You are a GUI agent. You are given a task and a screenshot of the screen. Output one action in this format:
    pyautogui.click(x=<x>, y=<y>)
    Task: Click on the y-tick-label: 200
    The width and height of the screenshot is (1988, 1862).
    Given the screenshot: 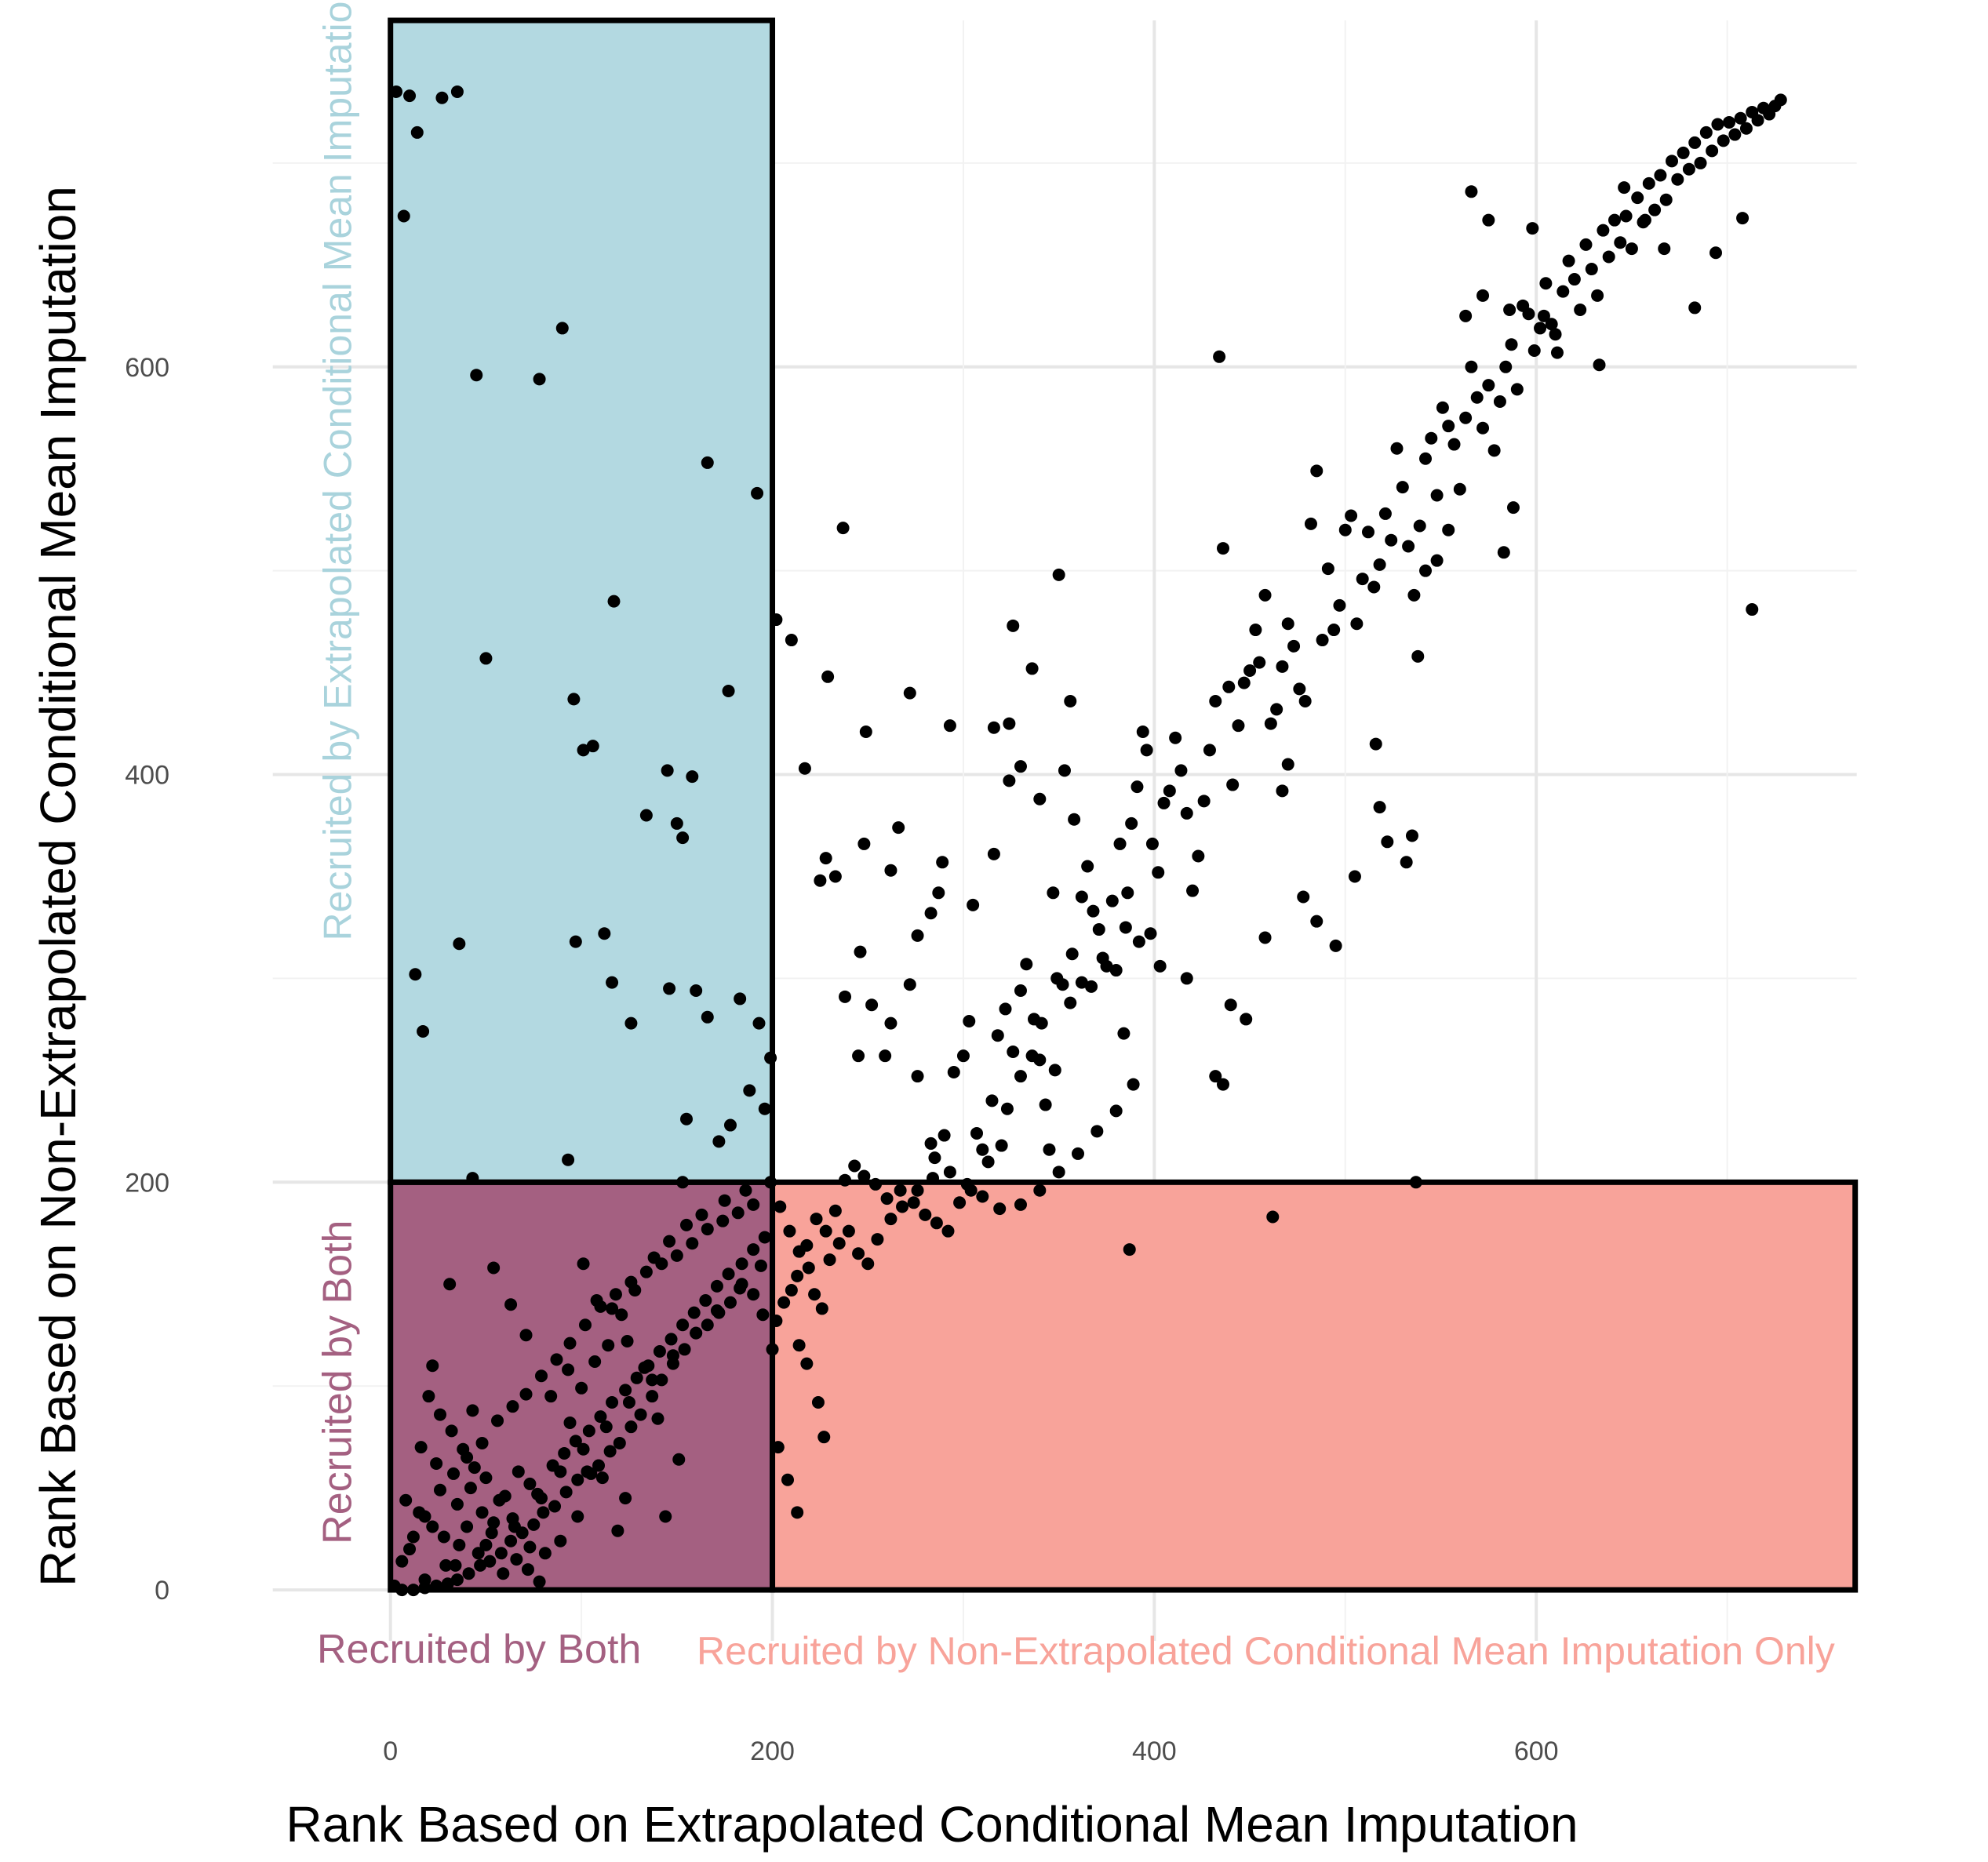 What is the action you would take?
    pyautogui.click(x=147, y=1183)
    